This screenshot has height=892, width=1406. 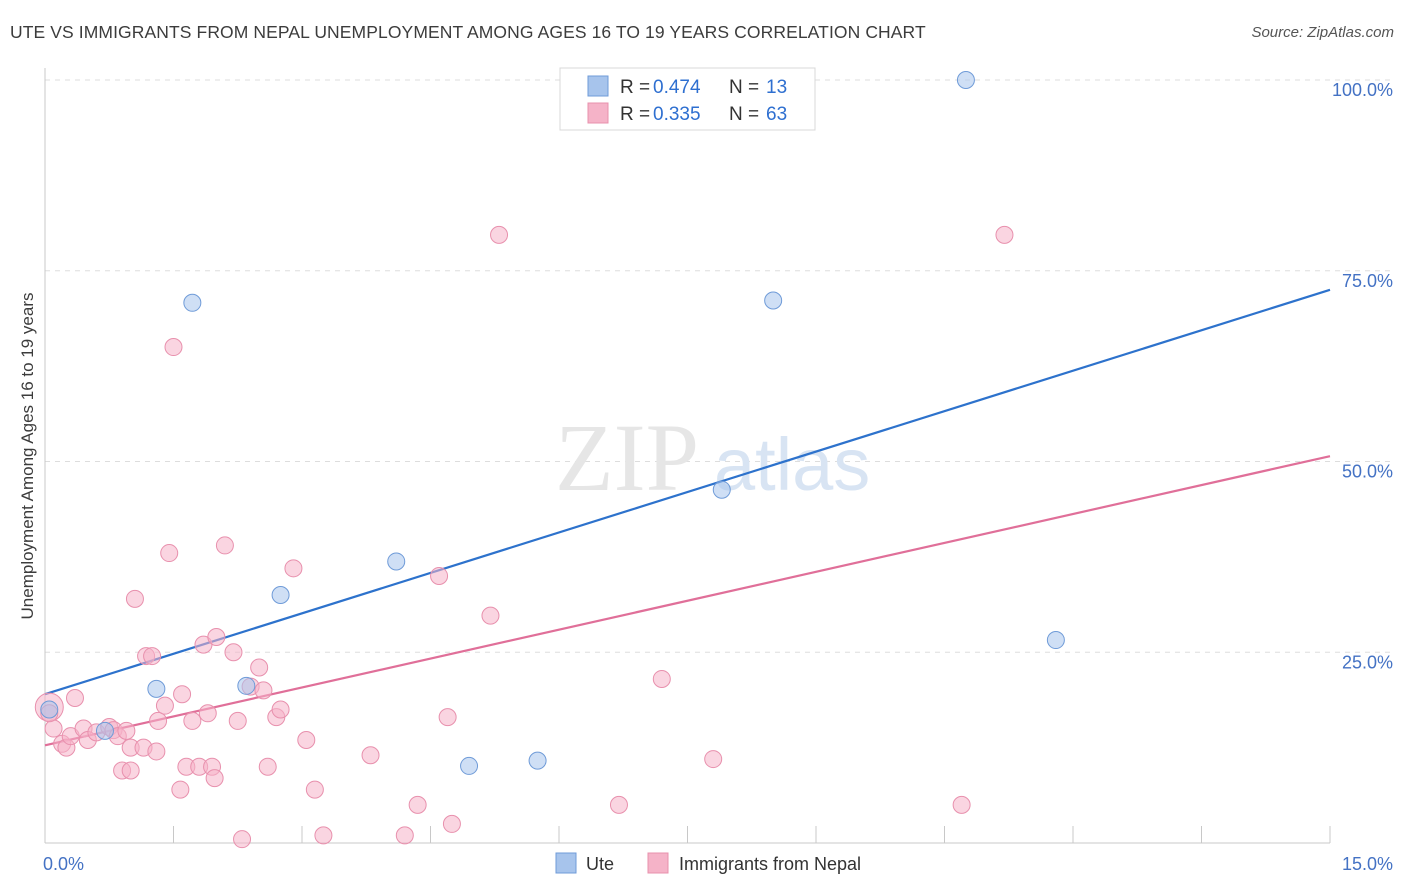 What do you see at coordinates (776, 87) in the screenshot?
I see `legend-n-value: 13` at bounding box center [776, 87].